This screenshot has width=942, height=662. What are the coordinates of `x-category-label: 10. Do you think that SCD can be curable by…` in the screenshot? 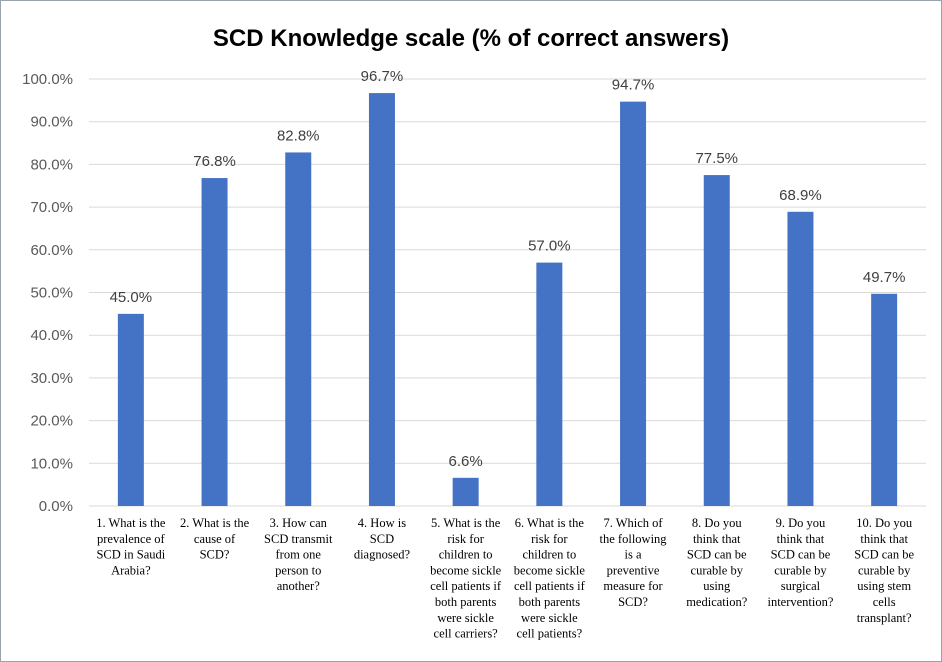 It's located at (884, 570).